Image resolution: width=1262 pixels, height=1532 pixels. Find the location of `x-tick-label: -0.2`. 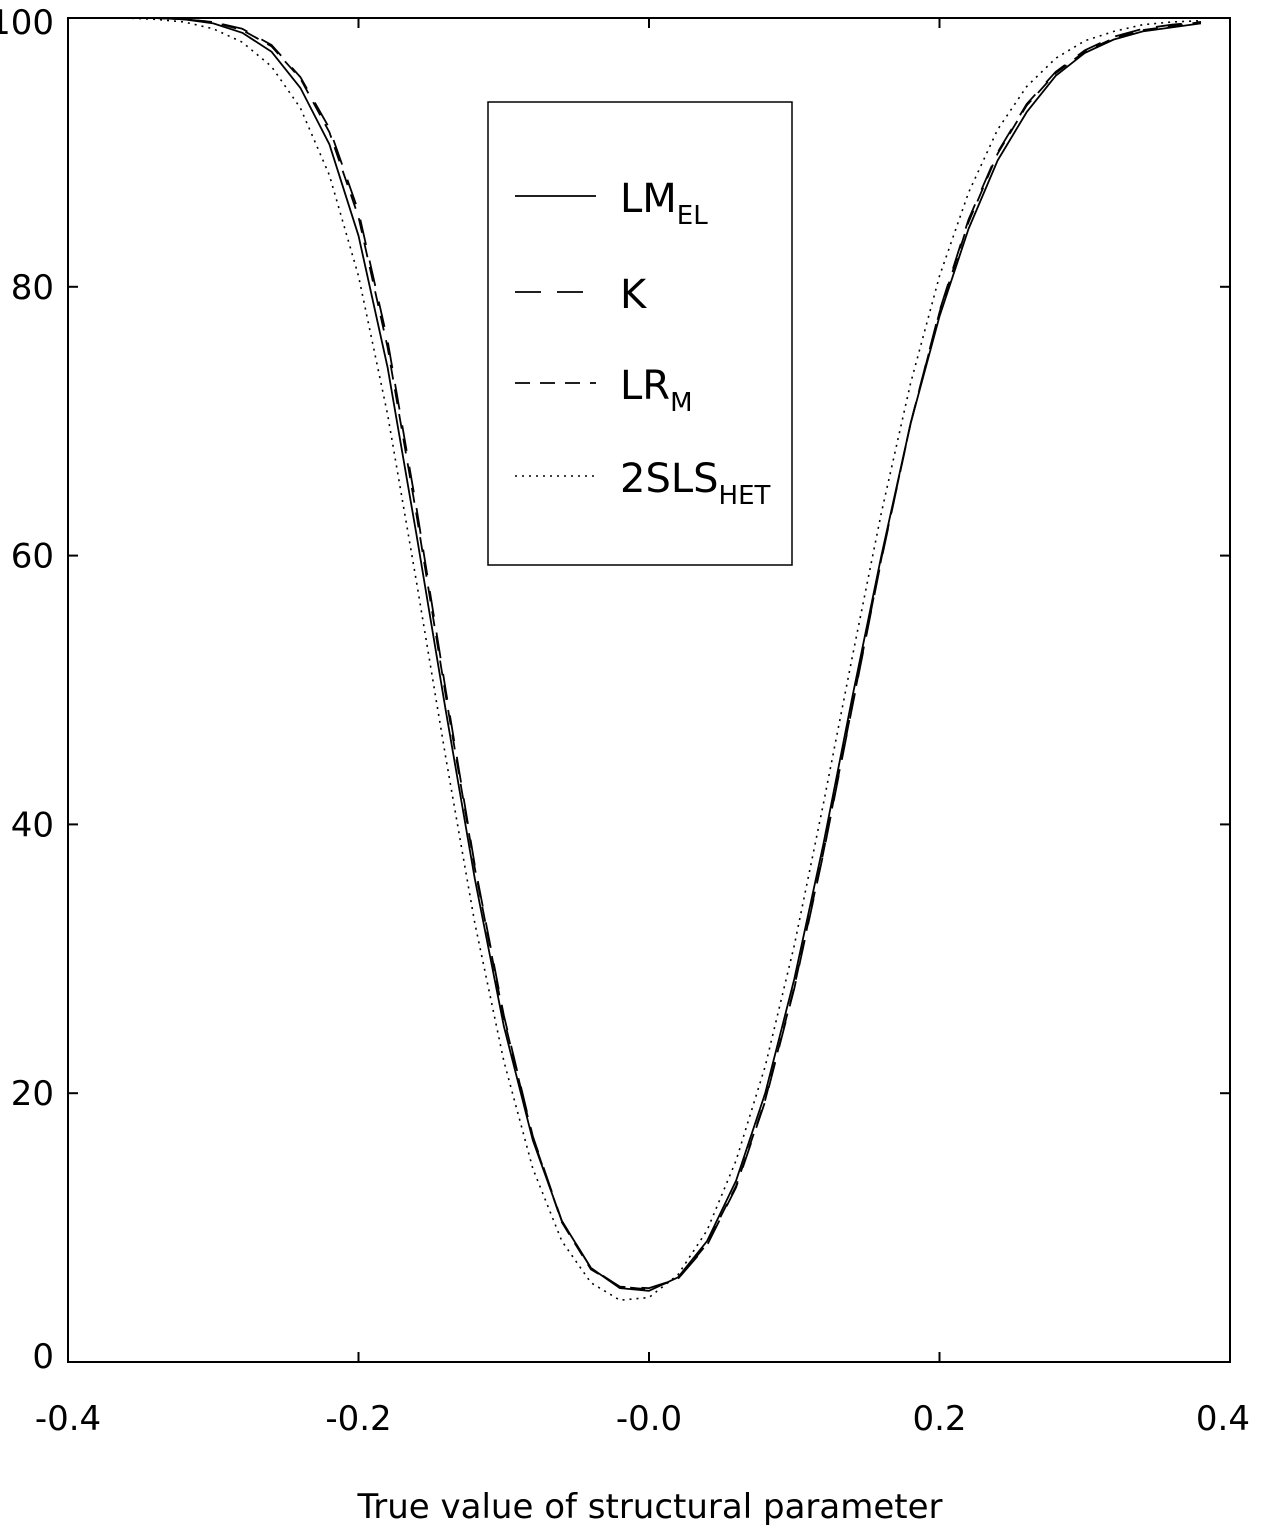

x-tick-label: -0.2 is located at coordinates (358, 1419).